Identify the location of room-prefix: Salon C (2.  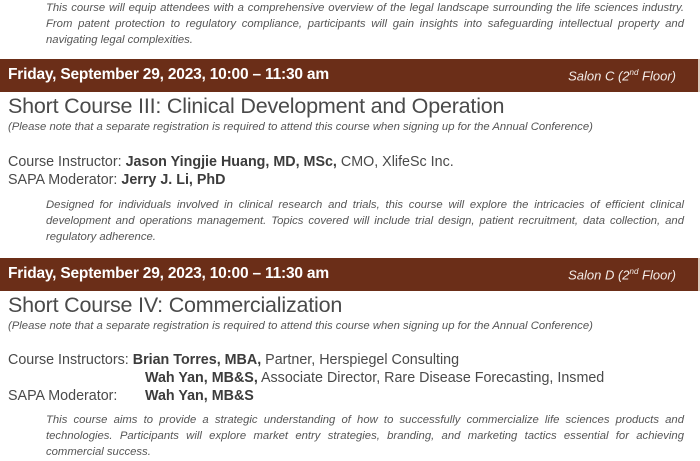
(599, 76).